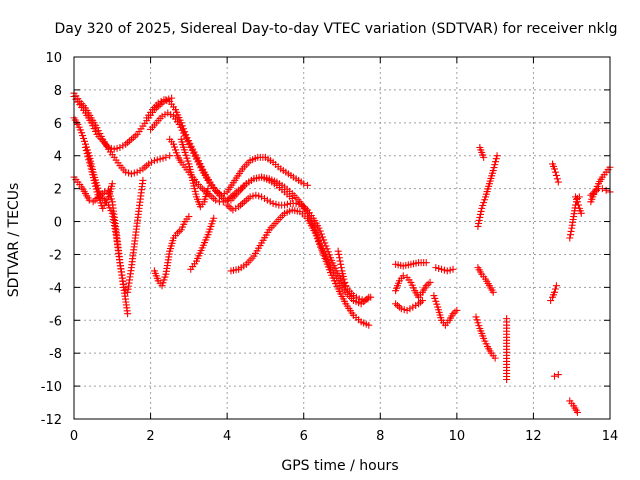 The width and height of the screenshot is (640, 480). What do you see at coordinates (227, 436) in the screenshot?
I see `x-tick-label: 4` at bounding box center [227, 436].